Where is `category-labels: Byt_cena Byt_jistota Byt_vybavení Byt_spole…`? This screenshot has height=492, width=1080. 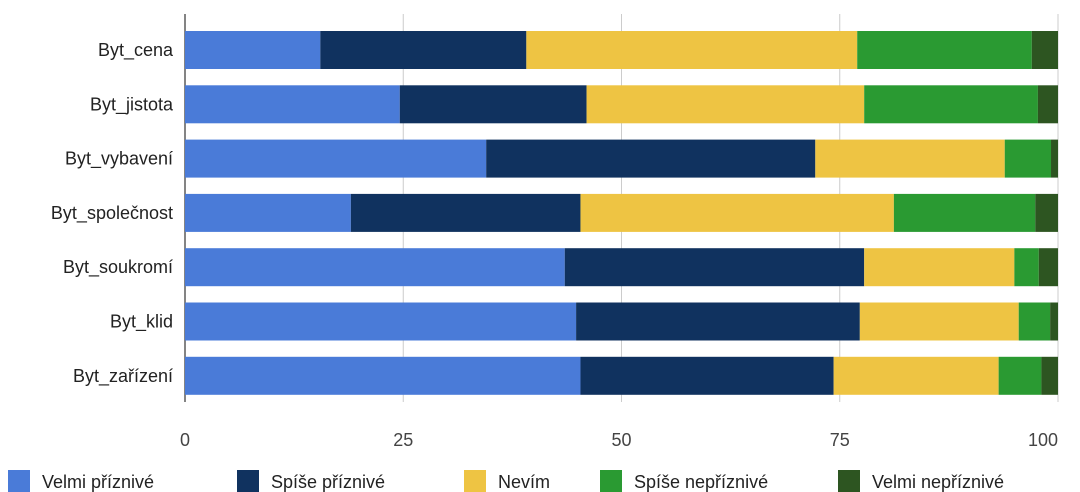 category-labels: Byt_cena Byt_jistota Byt_vybavení Byt_spole… is located at coordinates (112, 213).